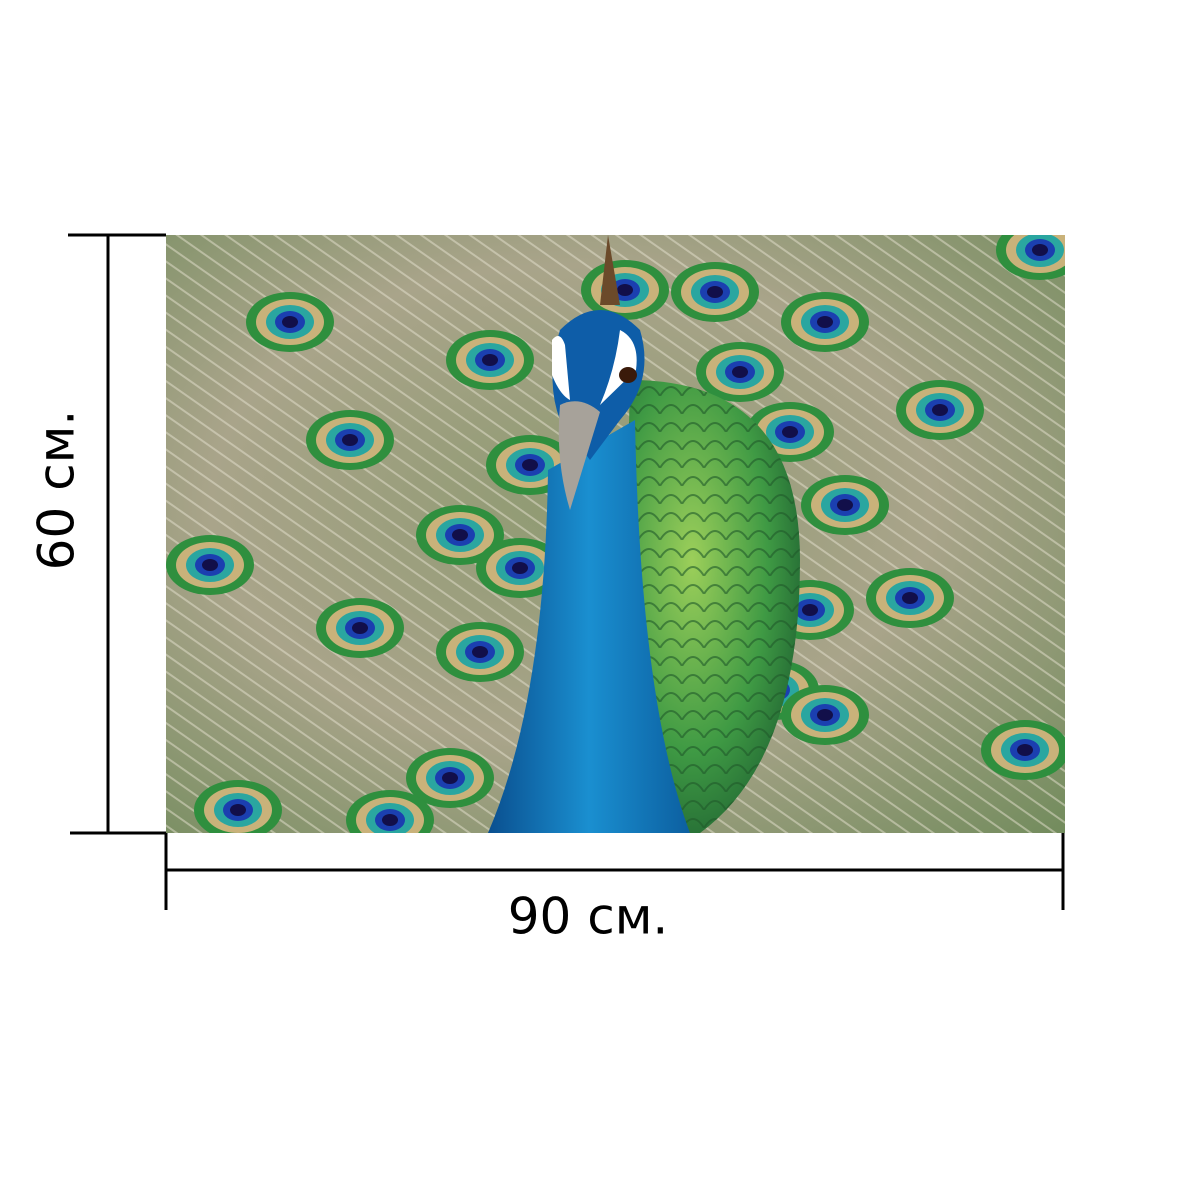  Describe the element at coordinates (588, 917) in the screenshot. I see `width-label: 90 см.` at that location.